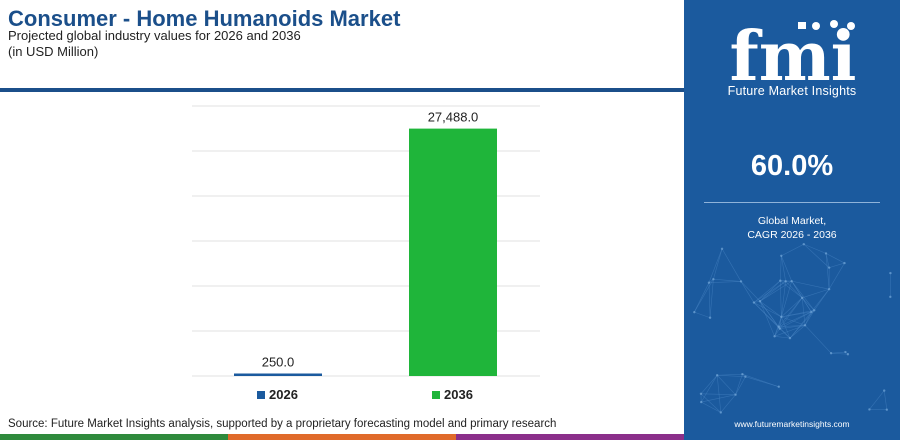  What do you see at coordinates (816, 26) in the screenshot?
I see `logo-dot-icon` at bounding box center [816, 26].